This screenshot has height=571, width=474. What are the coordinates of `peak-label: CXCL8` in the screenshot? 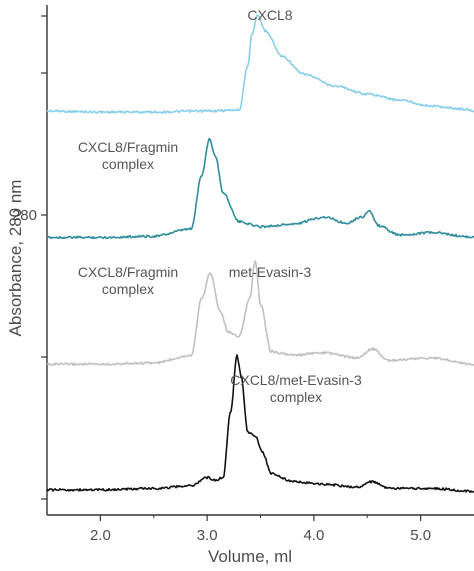 It's located at (269, 15).